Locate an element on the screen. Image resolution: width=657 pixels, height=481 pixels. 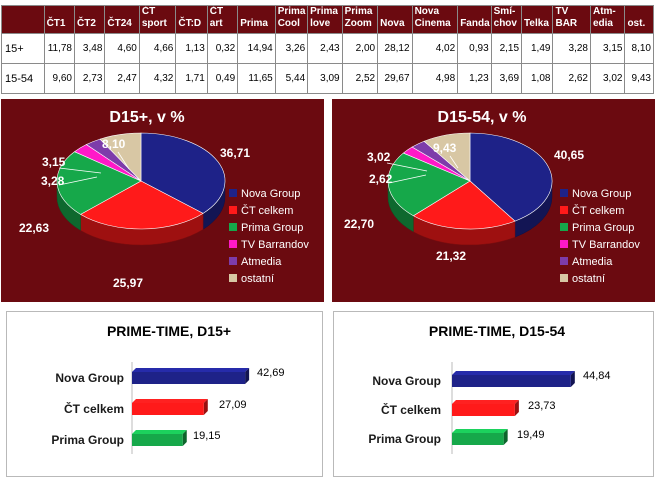
table-cell: 2,43 is located at coordinates (325, 48).